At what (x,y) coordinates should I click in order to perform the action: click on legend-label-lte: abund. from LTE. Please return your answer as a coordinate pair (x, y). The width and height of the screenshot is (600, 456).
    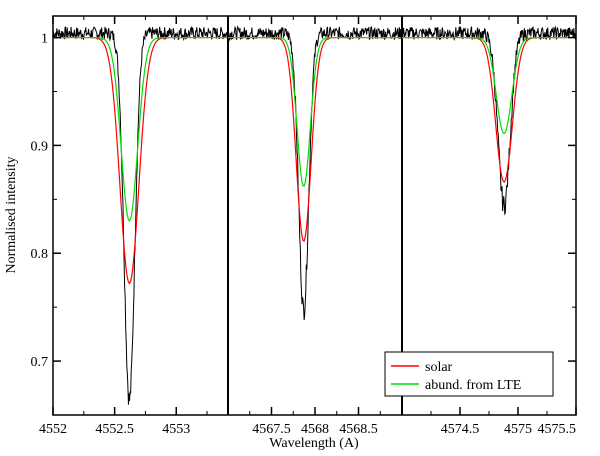
    Looking at the image, I should click on (473, 385).